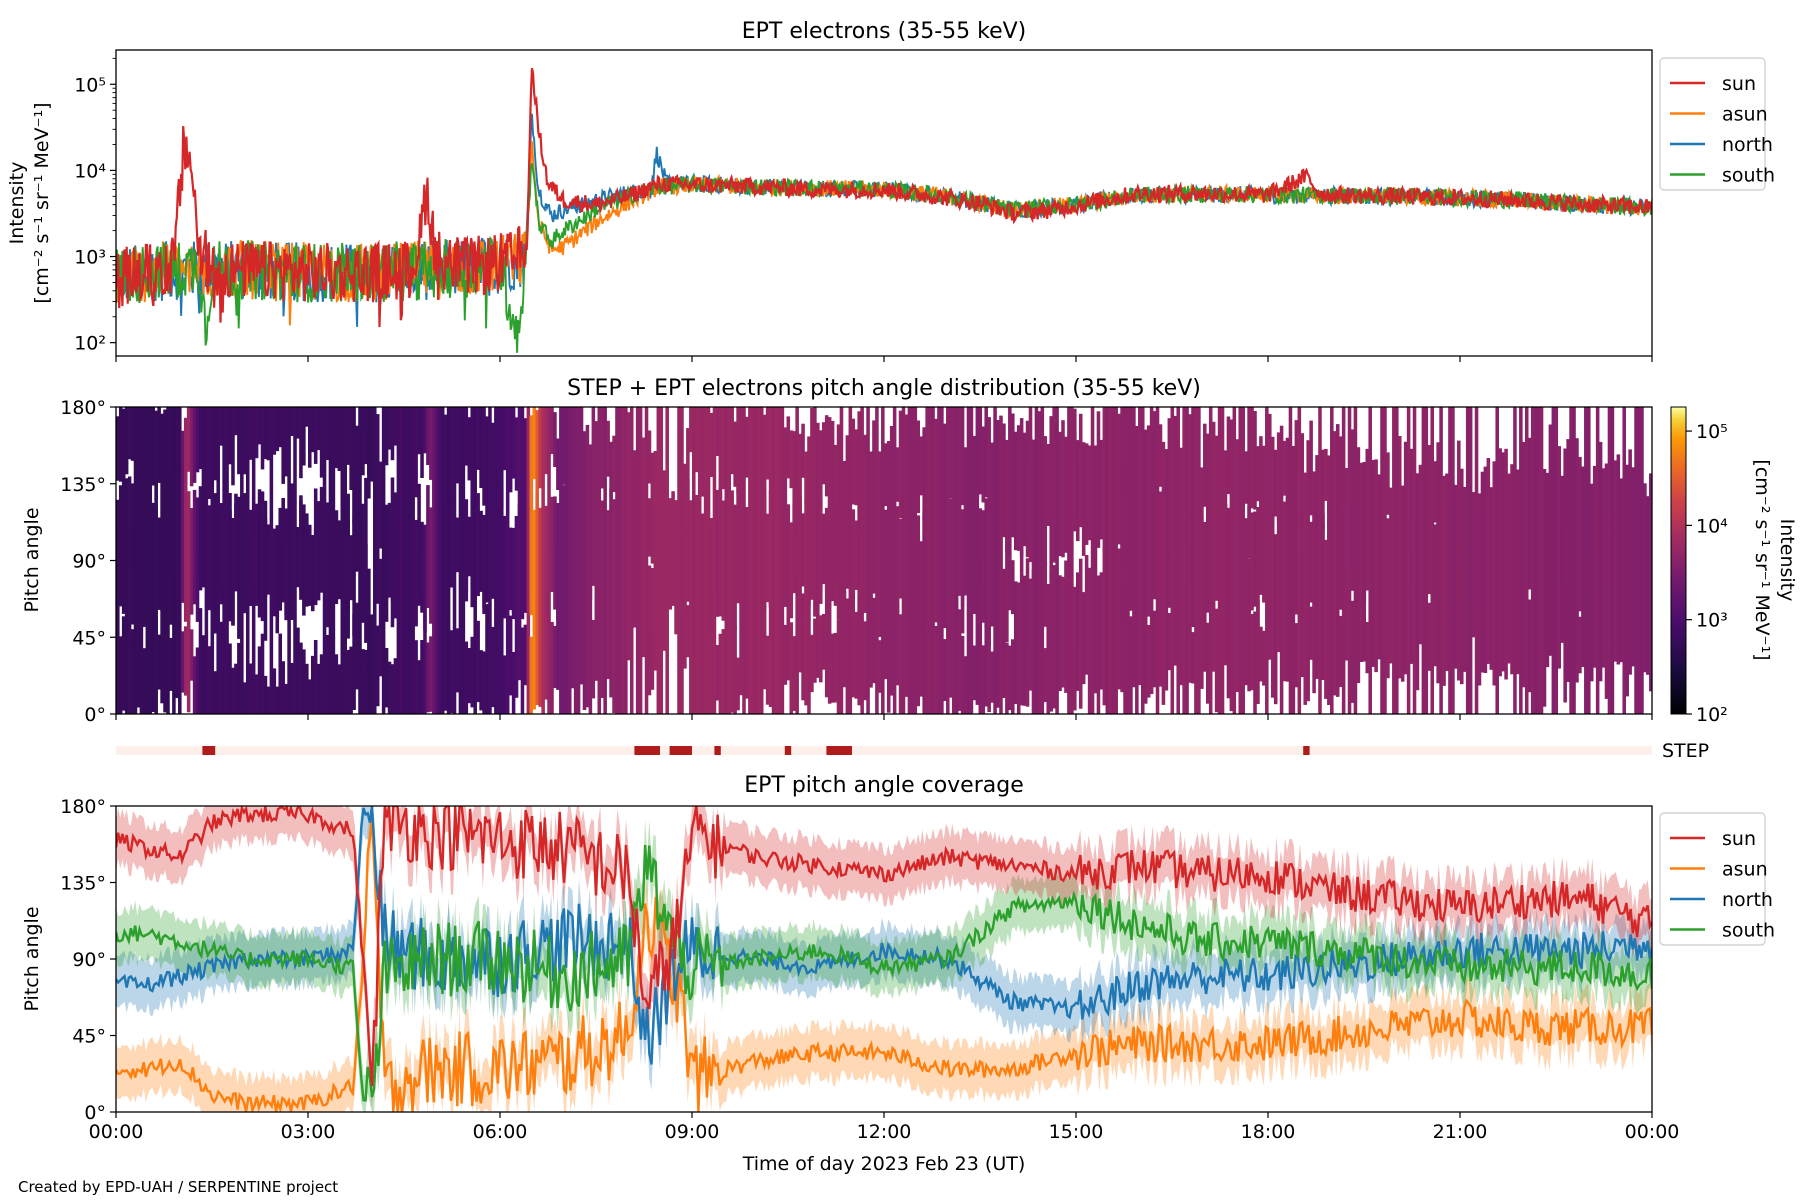 The image size is (1800, 1200). Describe the element at coordinates (884, 1164) in the screenshot. I see `panel4-xlabel: Time of day 2023 Feb 23 (UT)` at that location.